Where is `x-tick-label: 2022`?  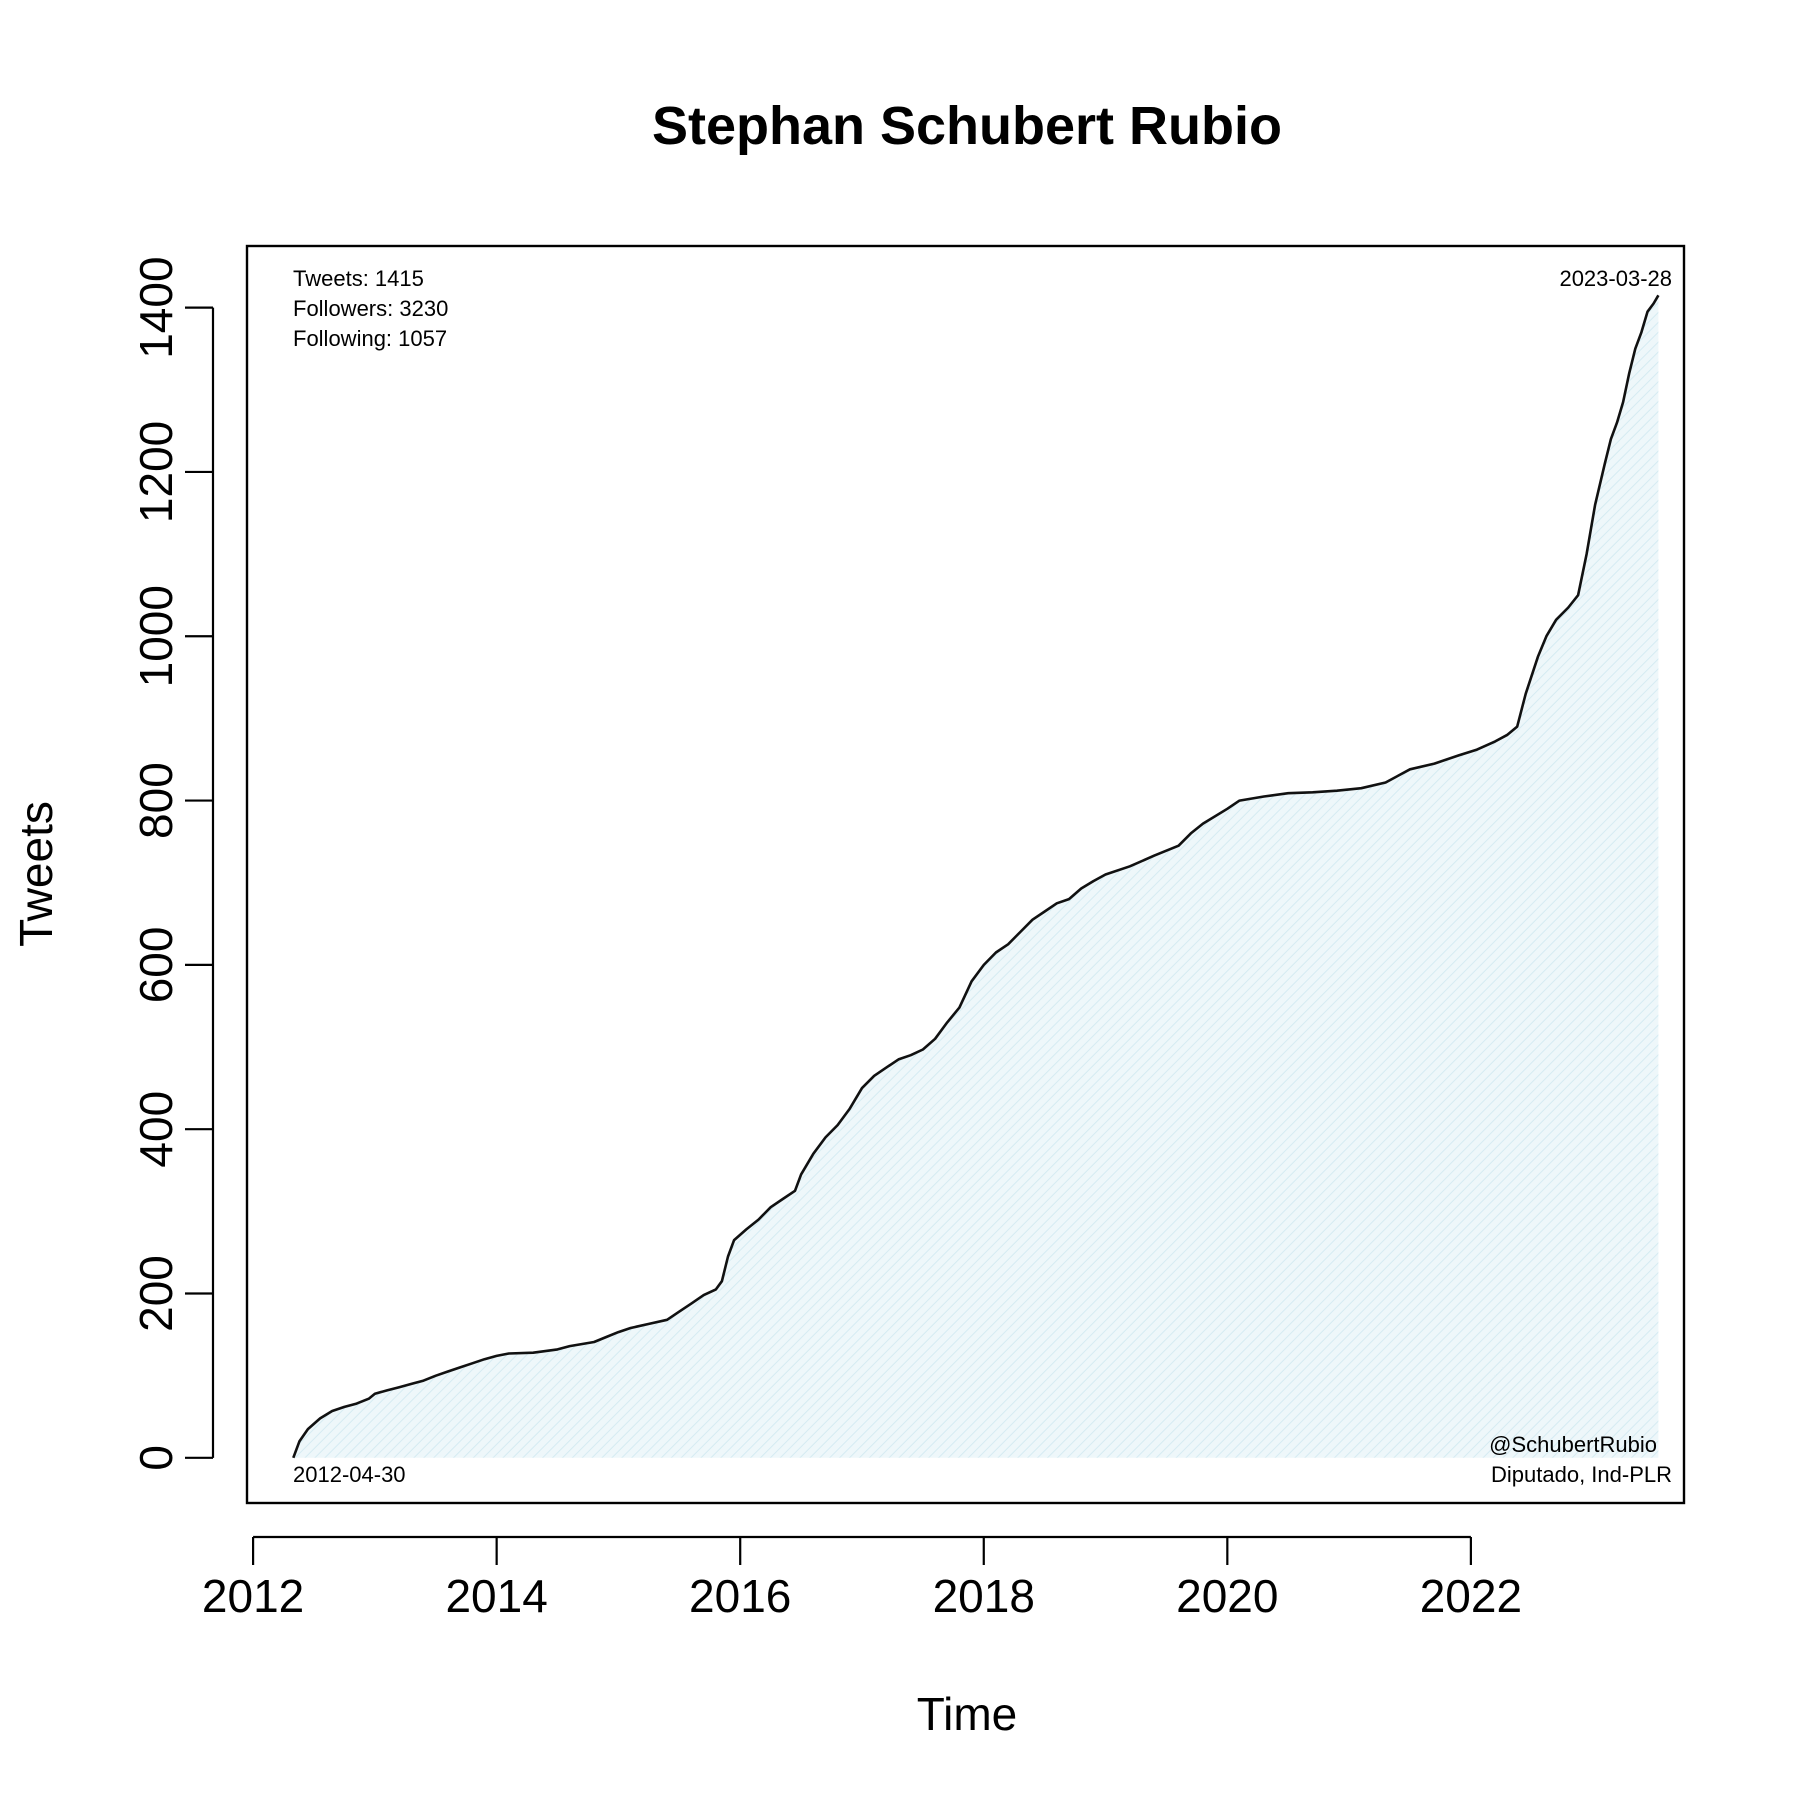
x-tick-label: 2022 is located at coordinates (1471, 1596).